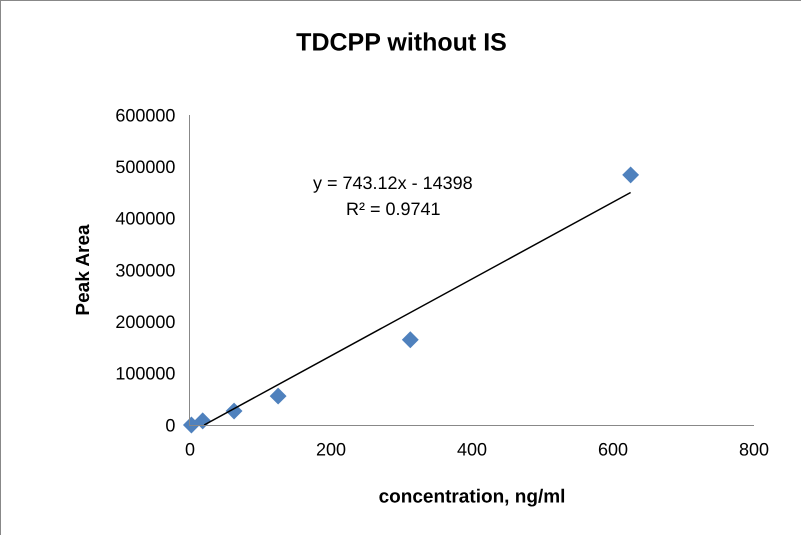 This screenshot has width=801, height=535. What do you see at coordinates (613, 450) in the screenshot?
I see `x-tick-label: 600` at bounding box center [613, 450].